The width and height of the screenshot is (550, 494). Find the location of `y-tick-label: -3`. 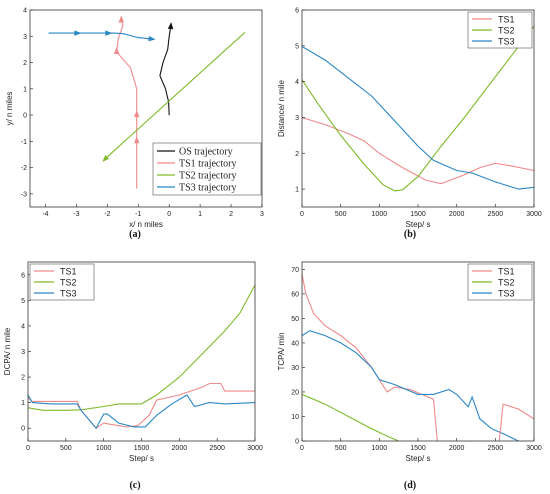

y-tick-label: -3 is located at coordinates (24, 194).